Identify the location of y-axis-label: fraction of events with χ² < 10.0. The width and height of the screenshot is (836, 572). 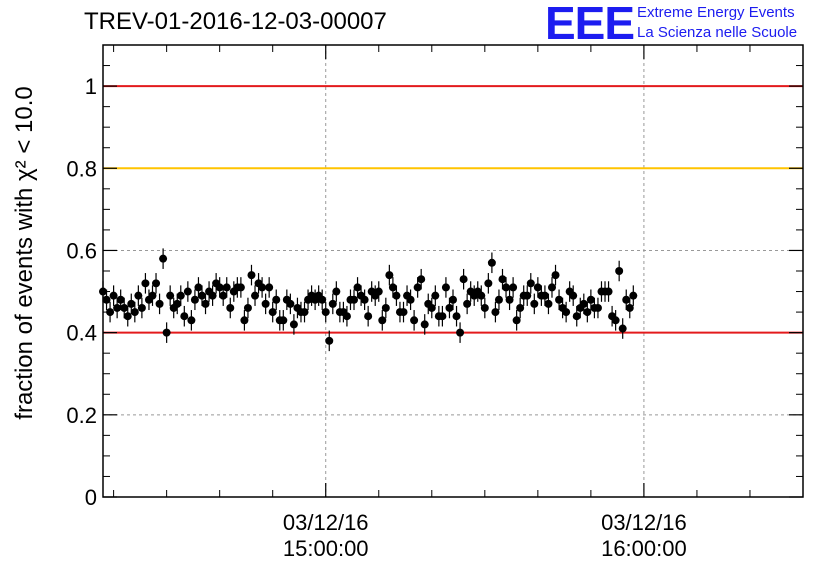
(24, 252).